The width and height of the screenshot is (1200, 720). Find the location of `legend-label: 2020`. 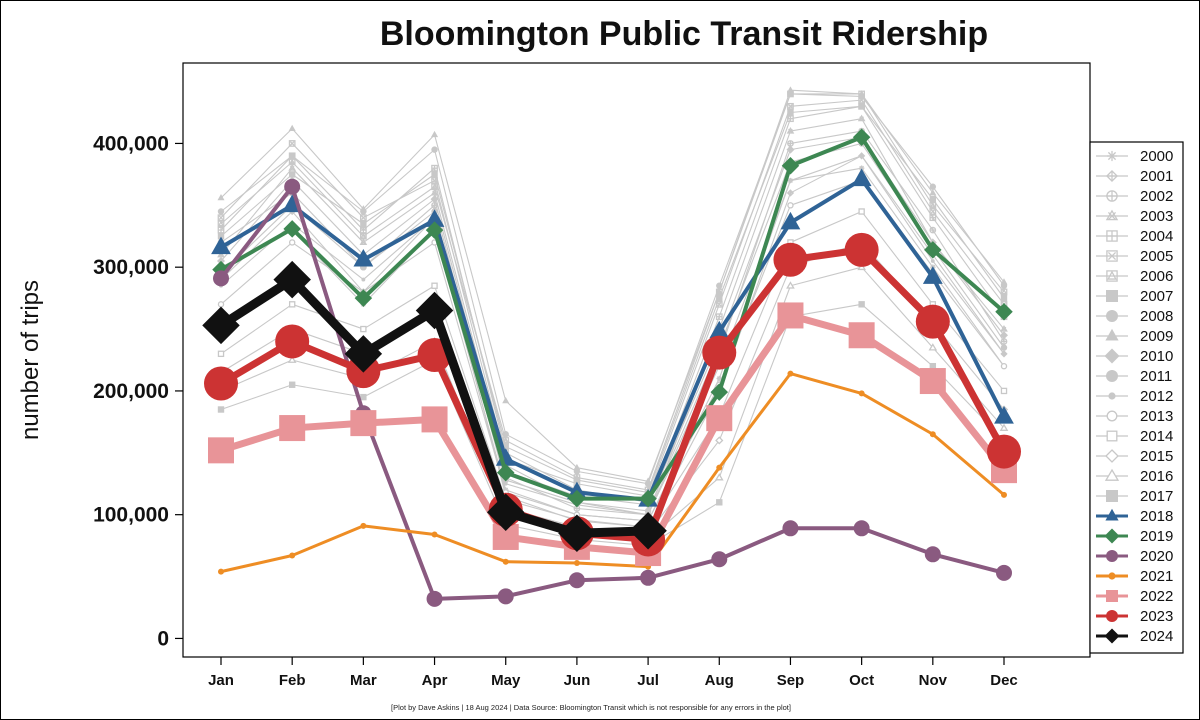

legend-label: 2020 is located at coordinates (1156, 556).